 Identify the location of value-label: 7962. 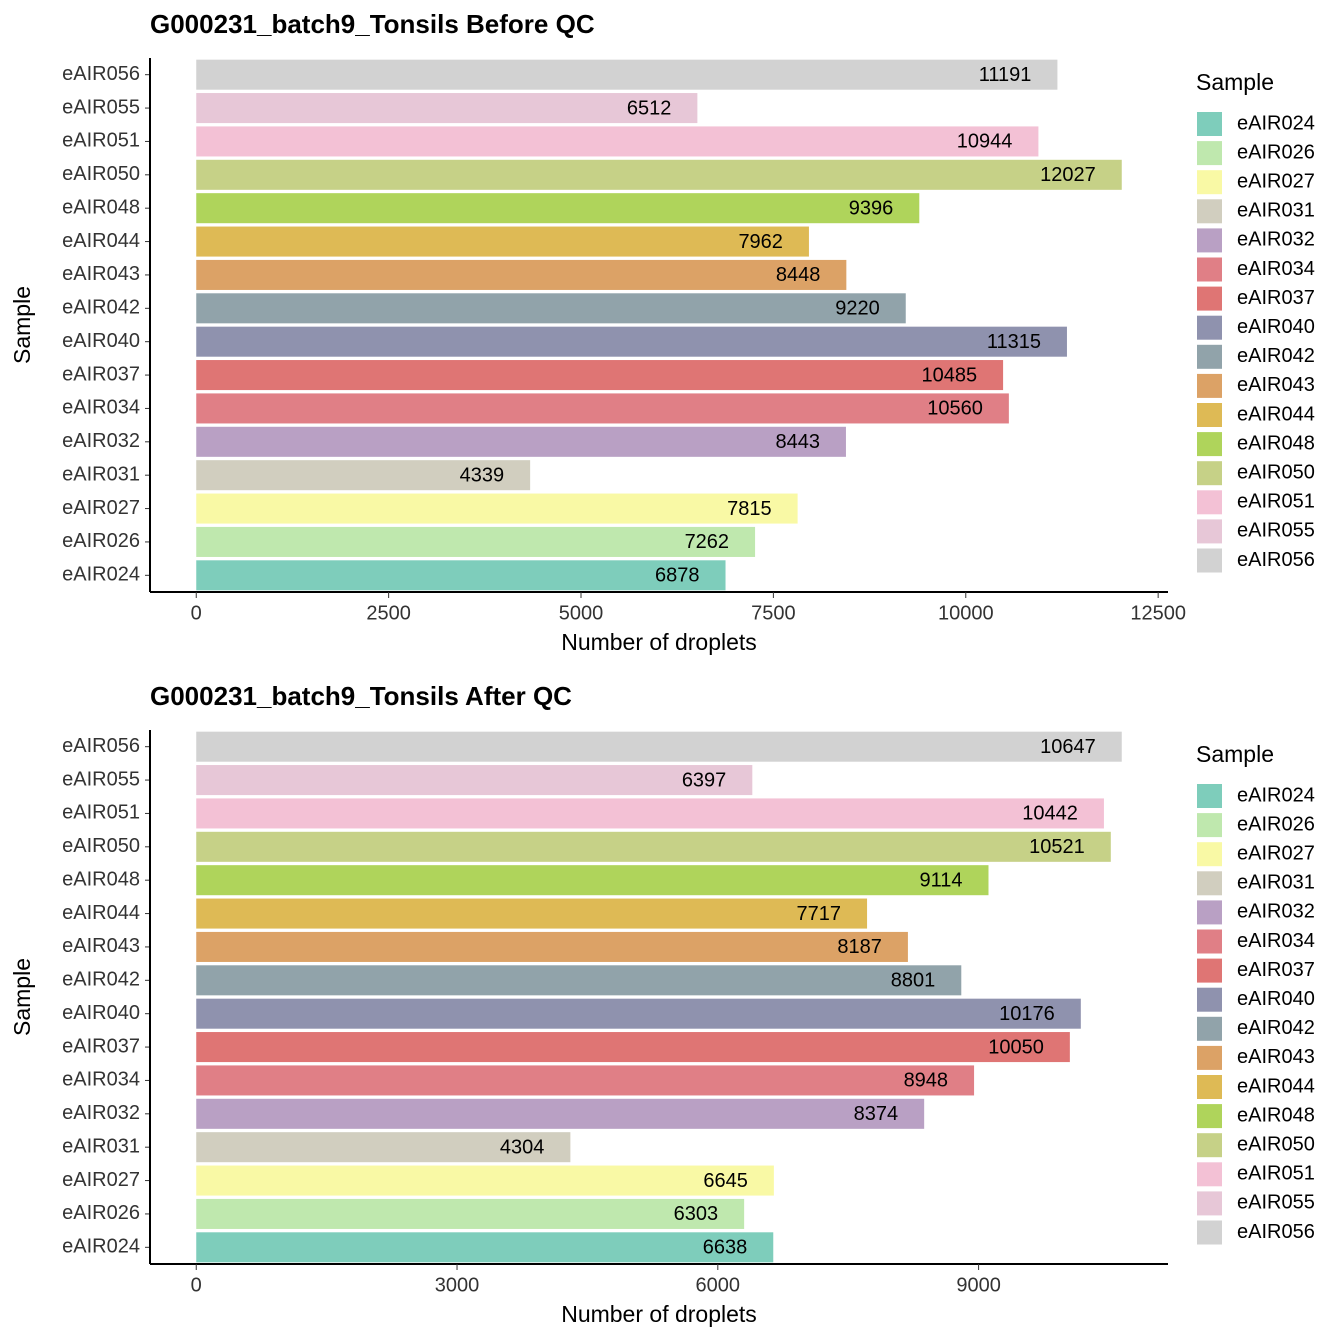
(760, 242).